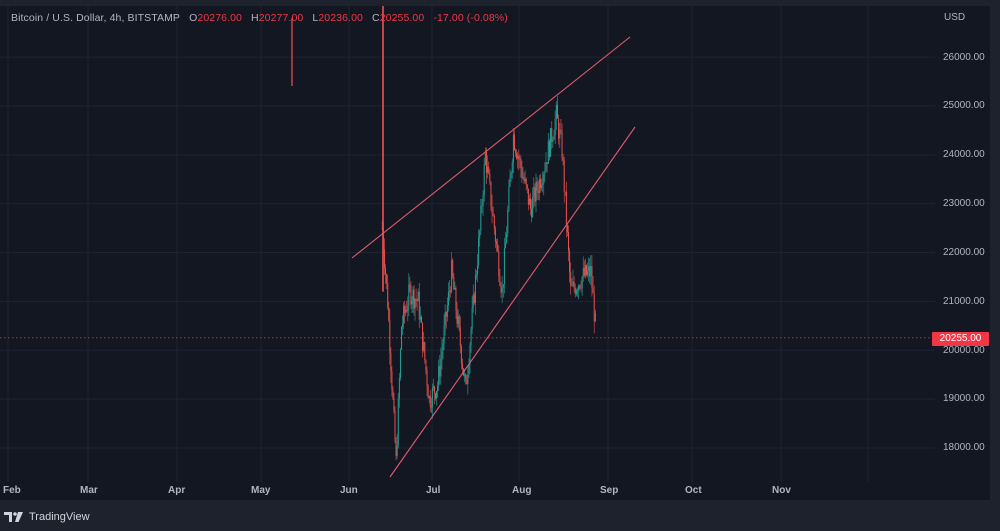  What do you see at coordinates (964, 203) in the screenshot?
I see `price-tick: 23000.00` at bounding box center [964, 203].